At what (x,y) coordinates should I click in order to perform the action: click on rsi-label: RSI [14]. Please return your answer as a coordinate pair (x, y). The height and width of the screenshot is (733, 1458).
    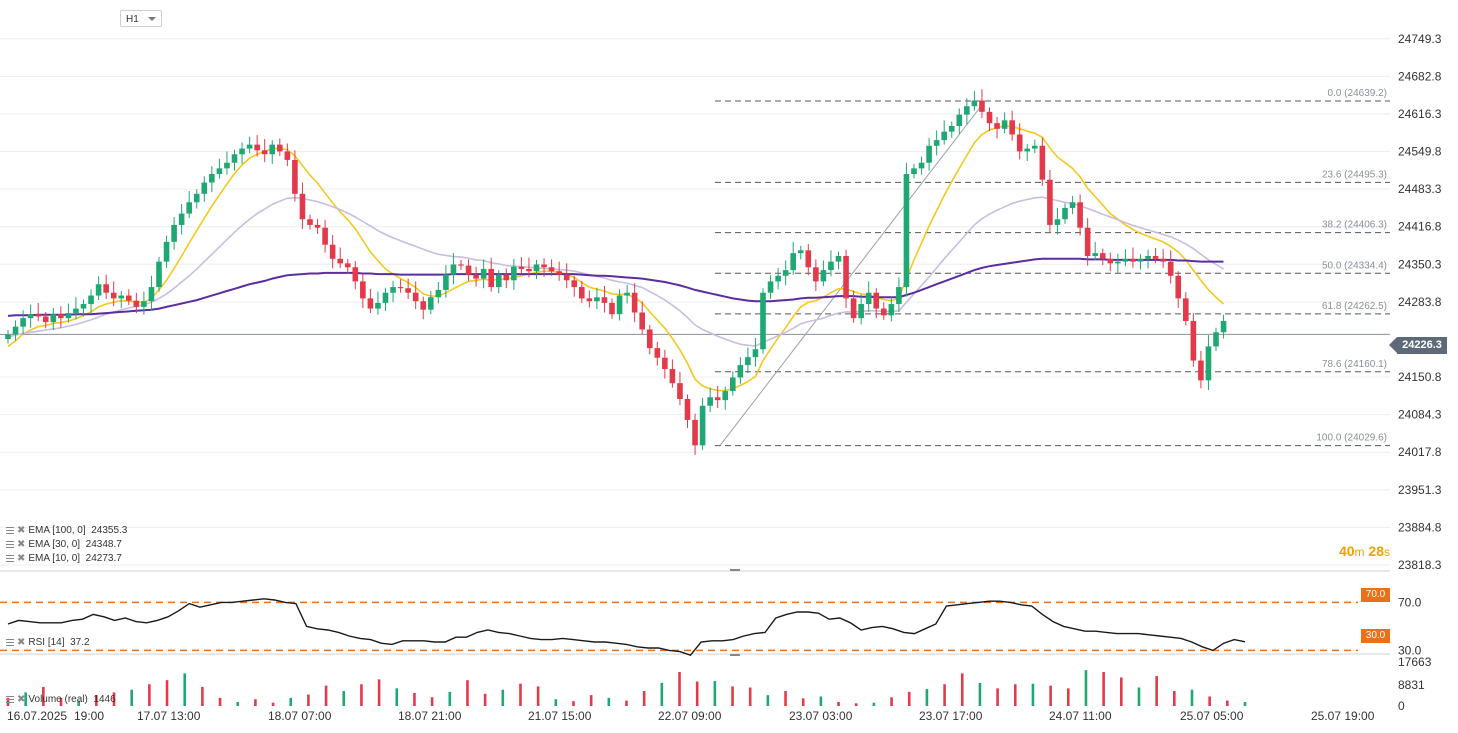
    Looking at the image, I should click on (46, 642).